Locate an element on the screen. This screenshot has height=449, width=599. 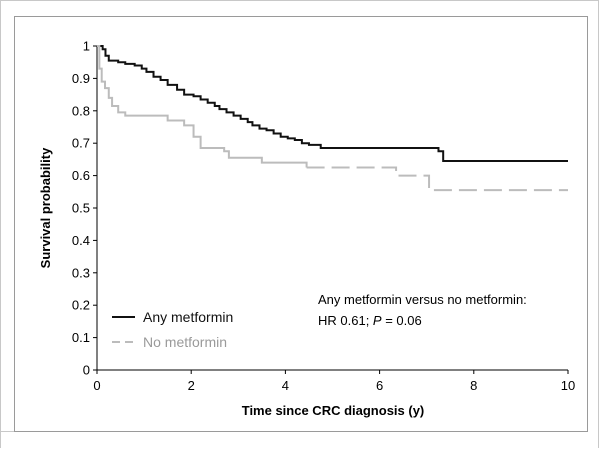
y-tick-label: 0.6 is located at coordinates (81, 175).